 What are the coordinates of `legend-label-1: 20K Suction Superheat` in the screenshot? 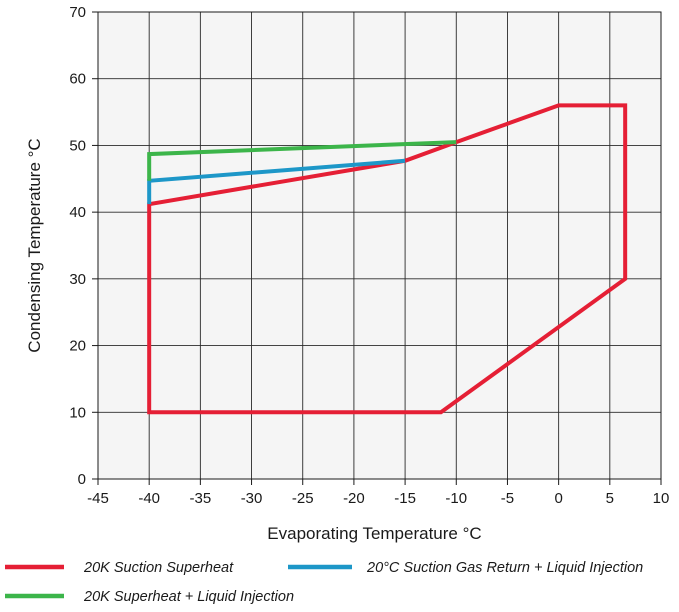 It's located at (158, 568).